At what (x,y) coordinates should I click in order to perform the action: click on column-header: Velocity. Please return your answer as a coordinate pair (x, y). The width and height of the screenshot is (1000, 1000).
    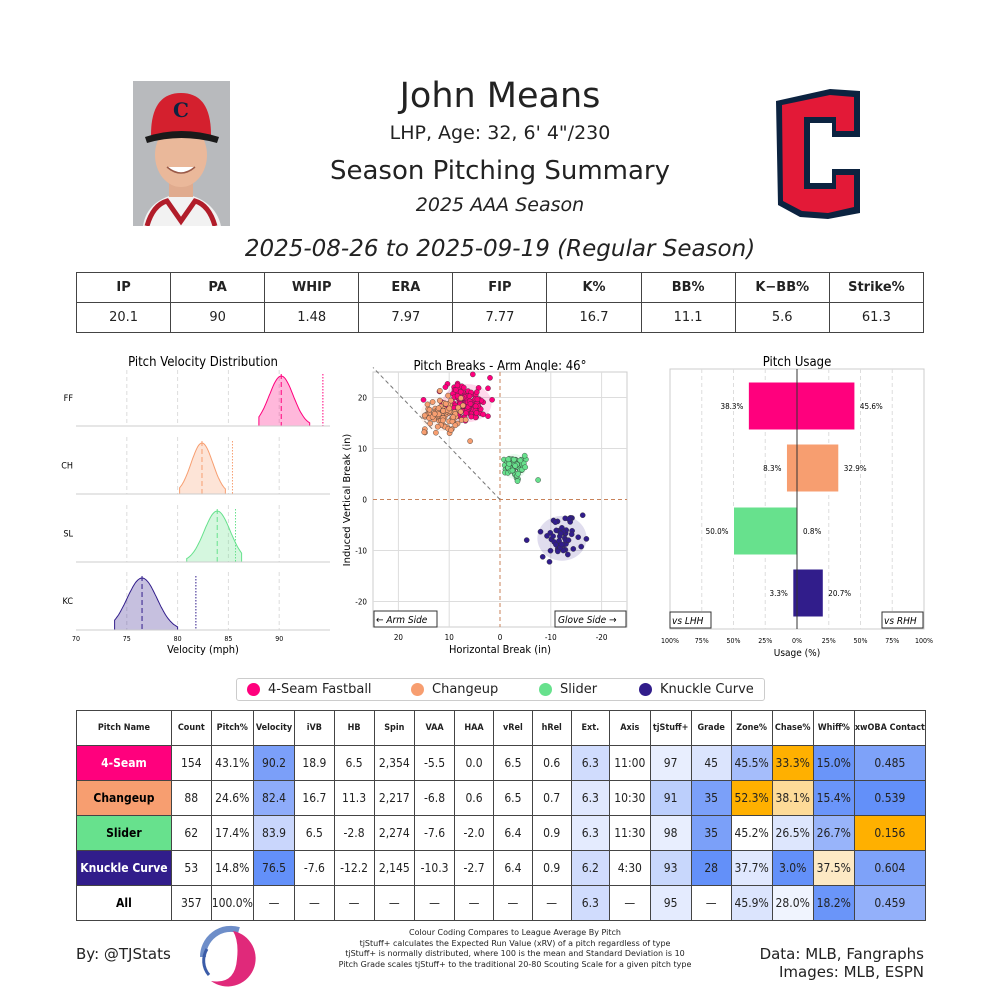
    Looking at the image, I should click on (274, 728).